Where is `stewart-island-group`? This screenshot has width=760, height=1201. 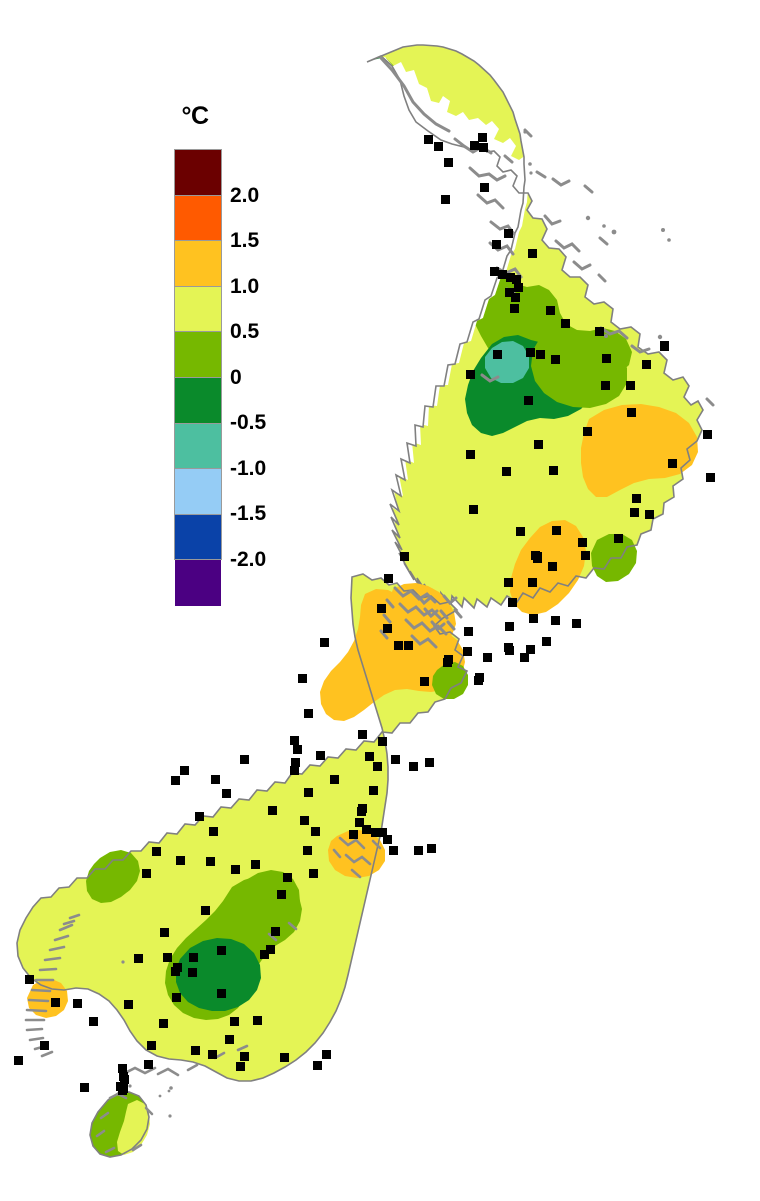 stewart-island-group is located at coordinates (121, 1124).